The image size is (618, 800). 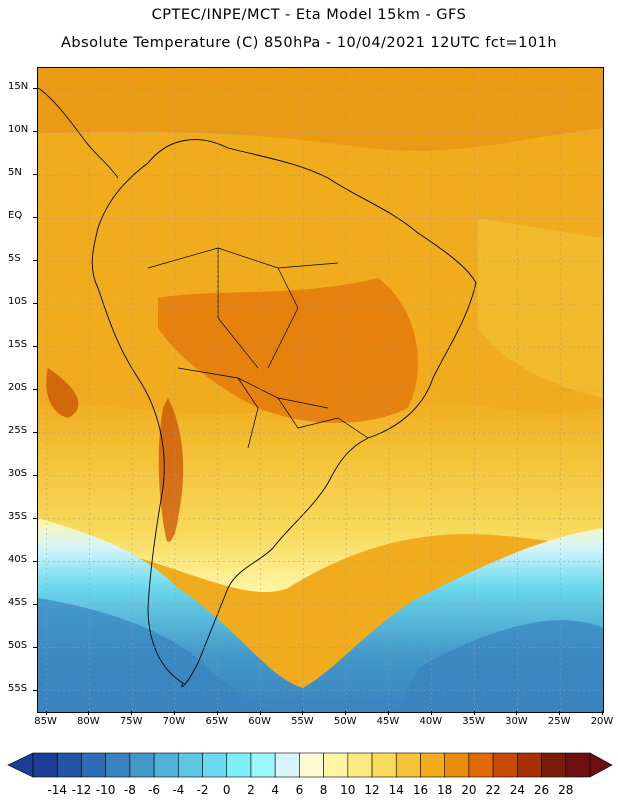 I want to click on lon-tick-label: 85W, so click(x=45, y=721).